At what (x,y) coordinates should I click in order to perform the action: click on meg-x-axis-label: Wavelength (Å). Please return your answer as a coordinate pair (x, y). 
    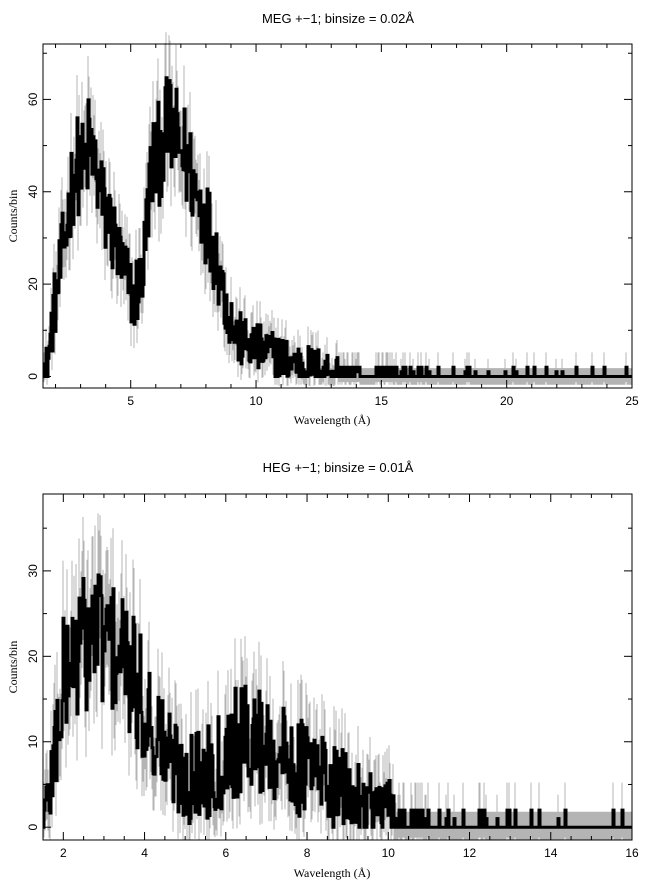
    Looking at the image, I should click on (332, 420).